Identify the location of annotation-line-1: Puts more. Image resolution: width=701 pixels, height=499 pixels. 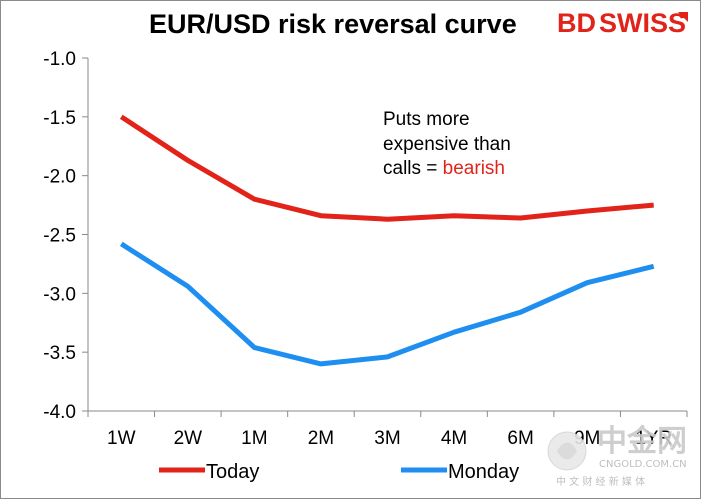
(426, 119).